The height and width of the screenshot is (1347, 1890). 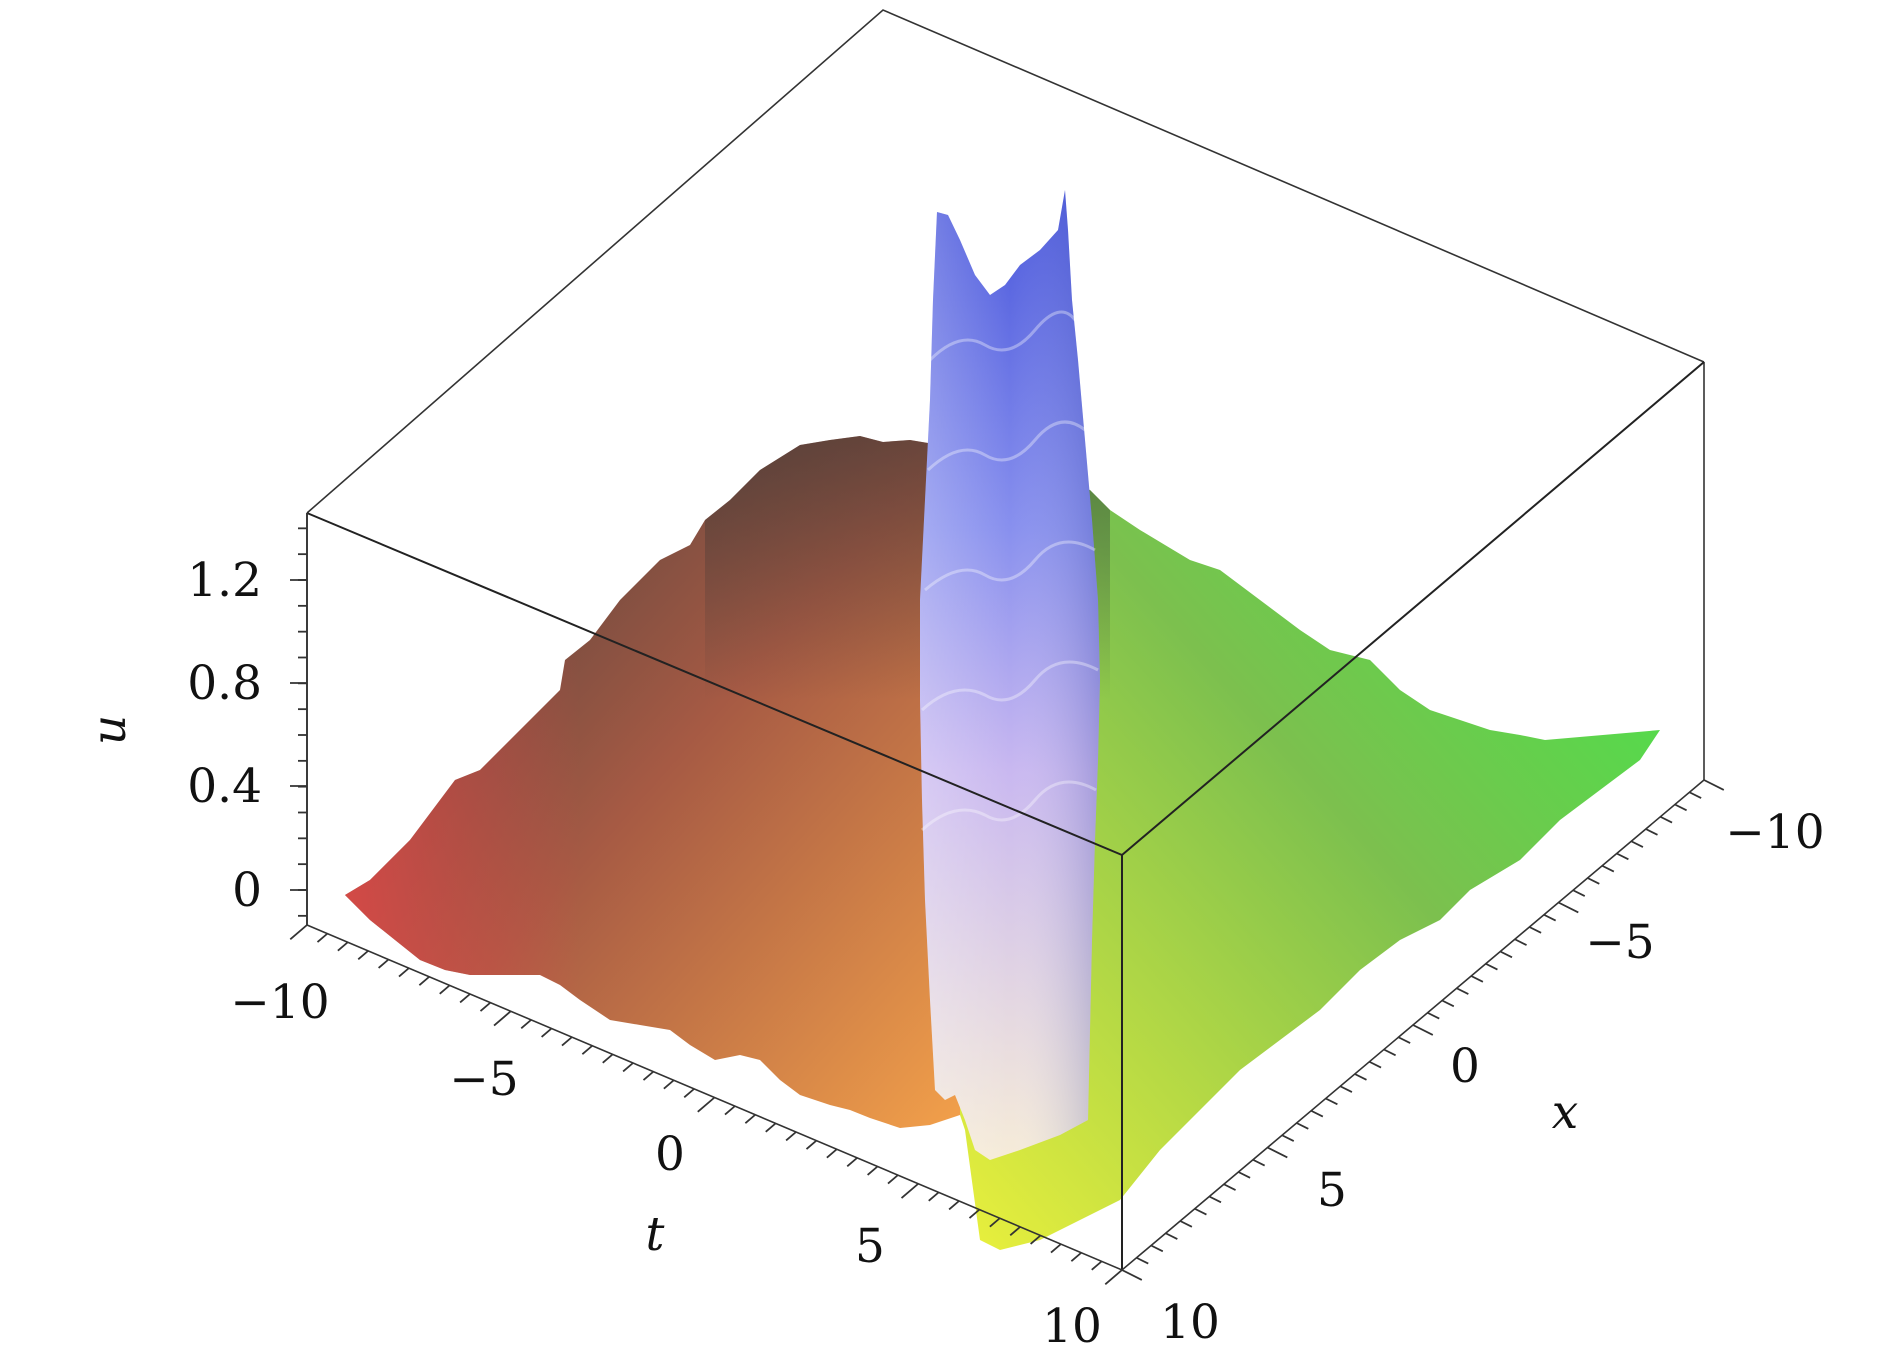 What do you see at coordinates (1565, 1112) in the screenshot?
I see `x-axis-label: x` at bounding box center [1565, 1112].